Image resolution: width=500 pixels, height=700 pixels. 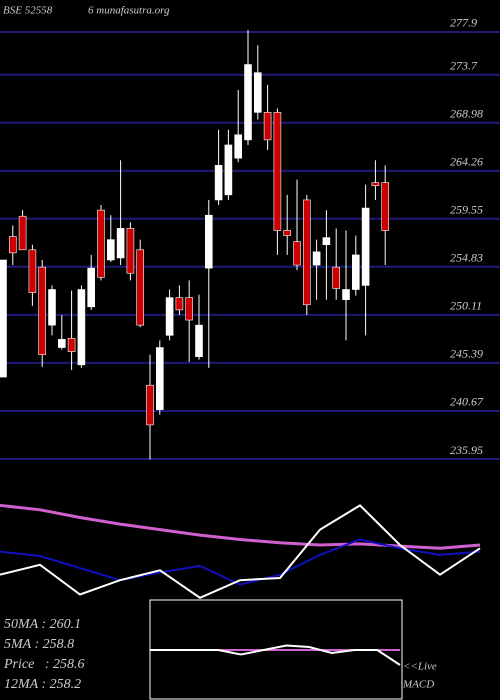 I want to click on stat-label: Price : 258.6, so click(x=43, y=664).